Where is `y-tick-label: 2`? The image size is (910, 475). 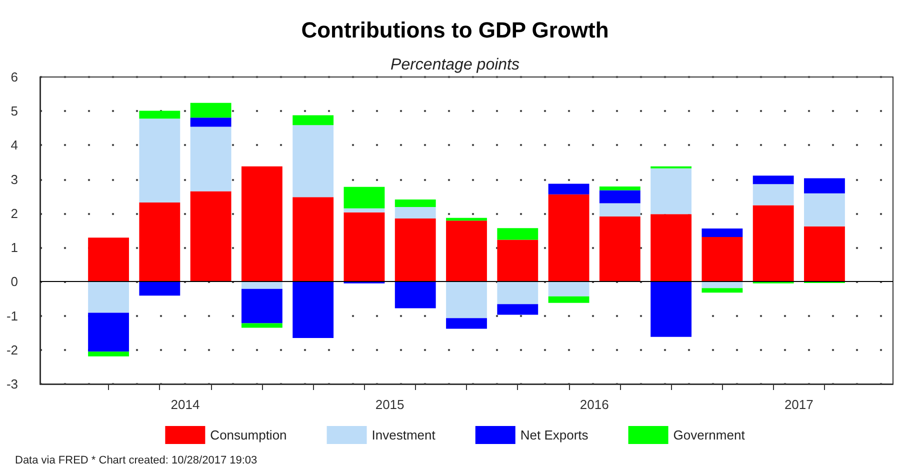 y-tick-label: 2 is located at coordinates (14, 213).